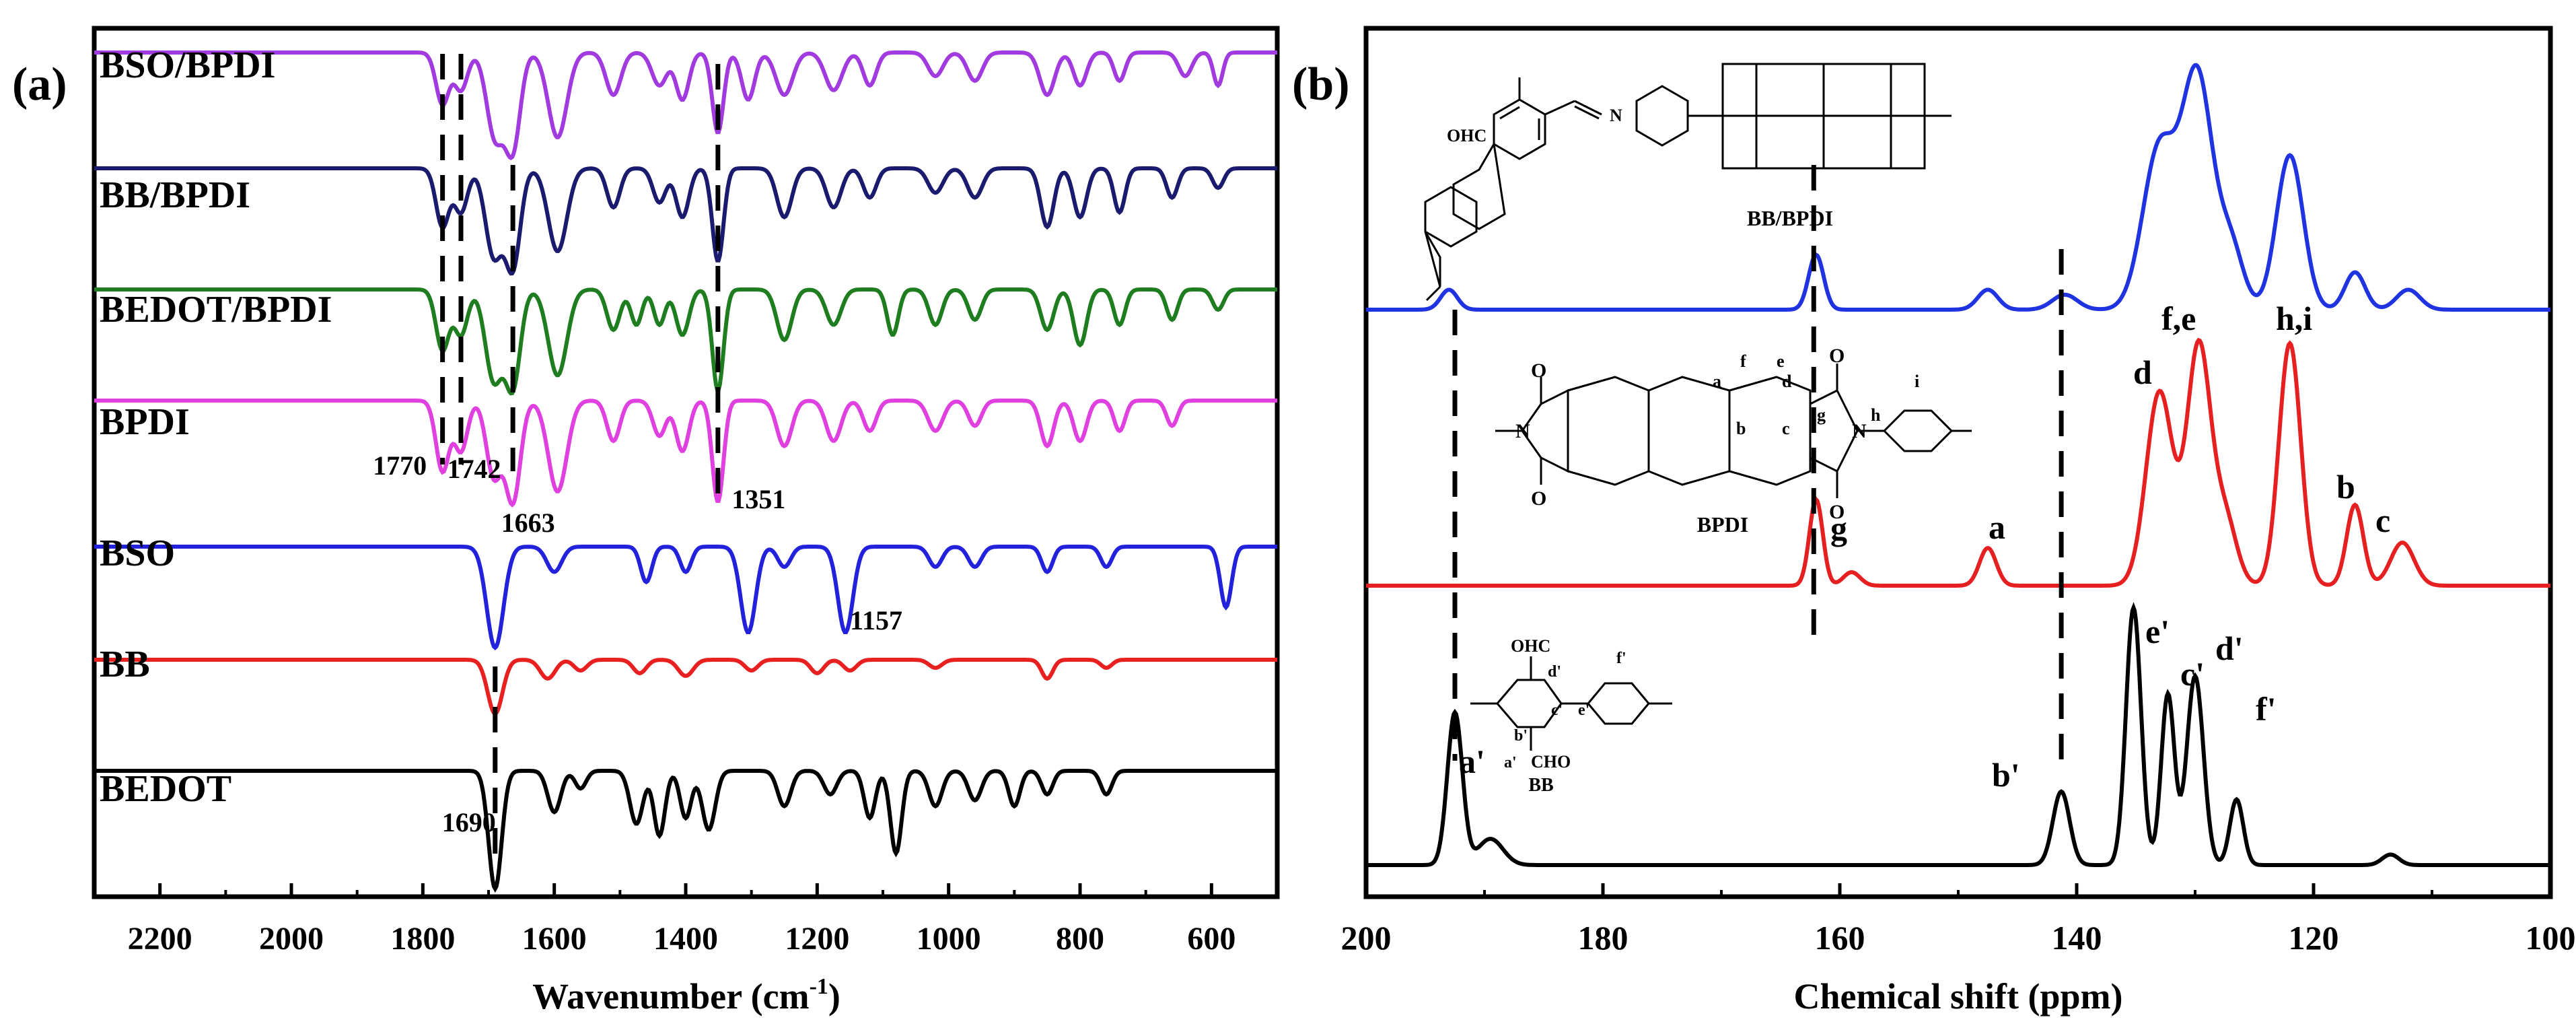 This screenshot has height=1030, width=2576. What do you see at coordinates (1786, 429) in the screenshot?
I see `bpdi-letter-c: c` at bounding box center [1786, 429].